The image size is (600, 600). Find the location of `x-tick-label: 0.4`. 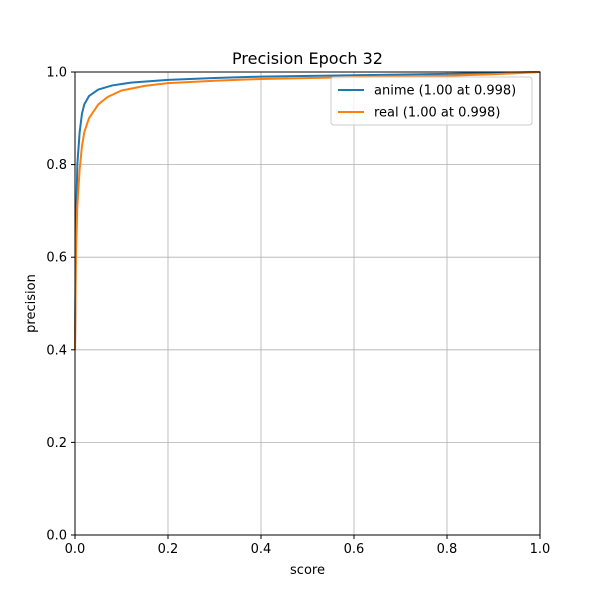

x-tick-label: 0.4 is located at coordinates (261, 549).